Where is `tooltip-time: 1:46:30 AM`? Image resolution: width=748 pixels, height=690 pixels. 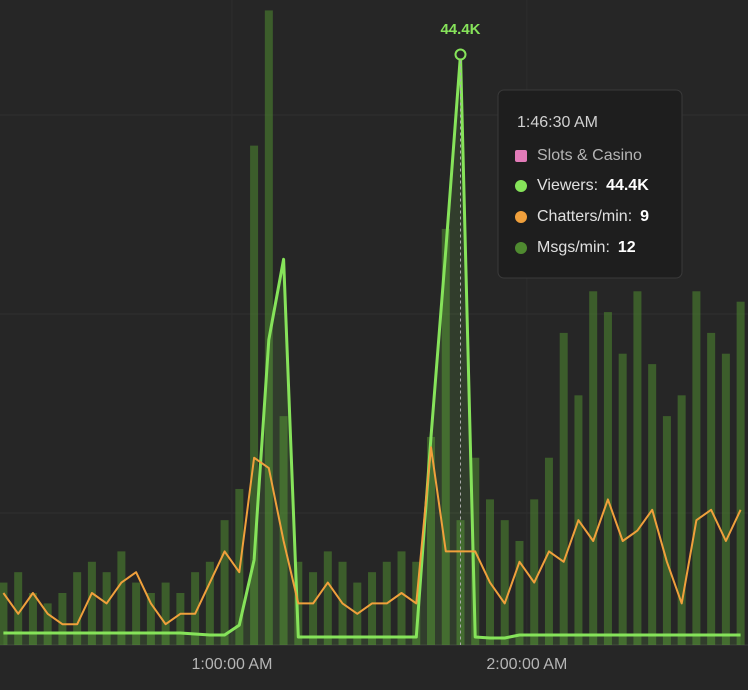
tooltip-time: 1:46:30 AM is located at coordinates (557, 122).